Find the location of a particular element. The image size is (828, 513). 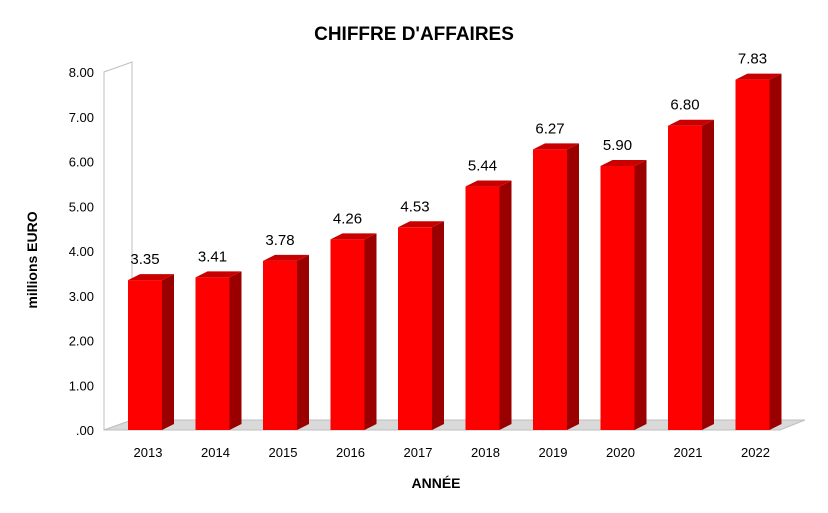

x-tick-label: 2020 is located at coordinates (620, 452).